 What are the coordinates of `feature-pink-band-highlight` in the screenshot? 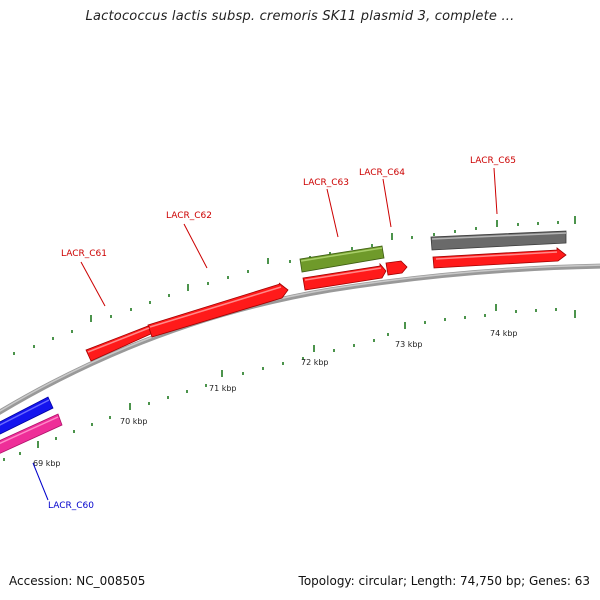 It's located at (29, 430).